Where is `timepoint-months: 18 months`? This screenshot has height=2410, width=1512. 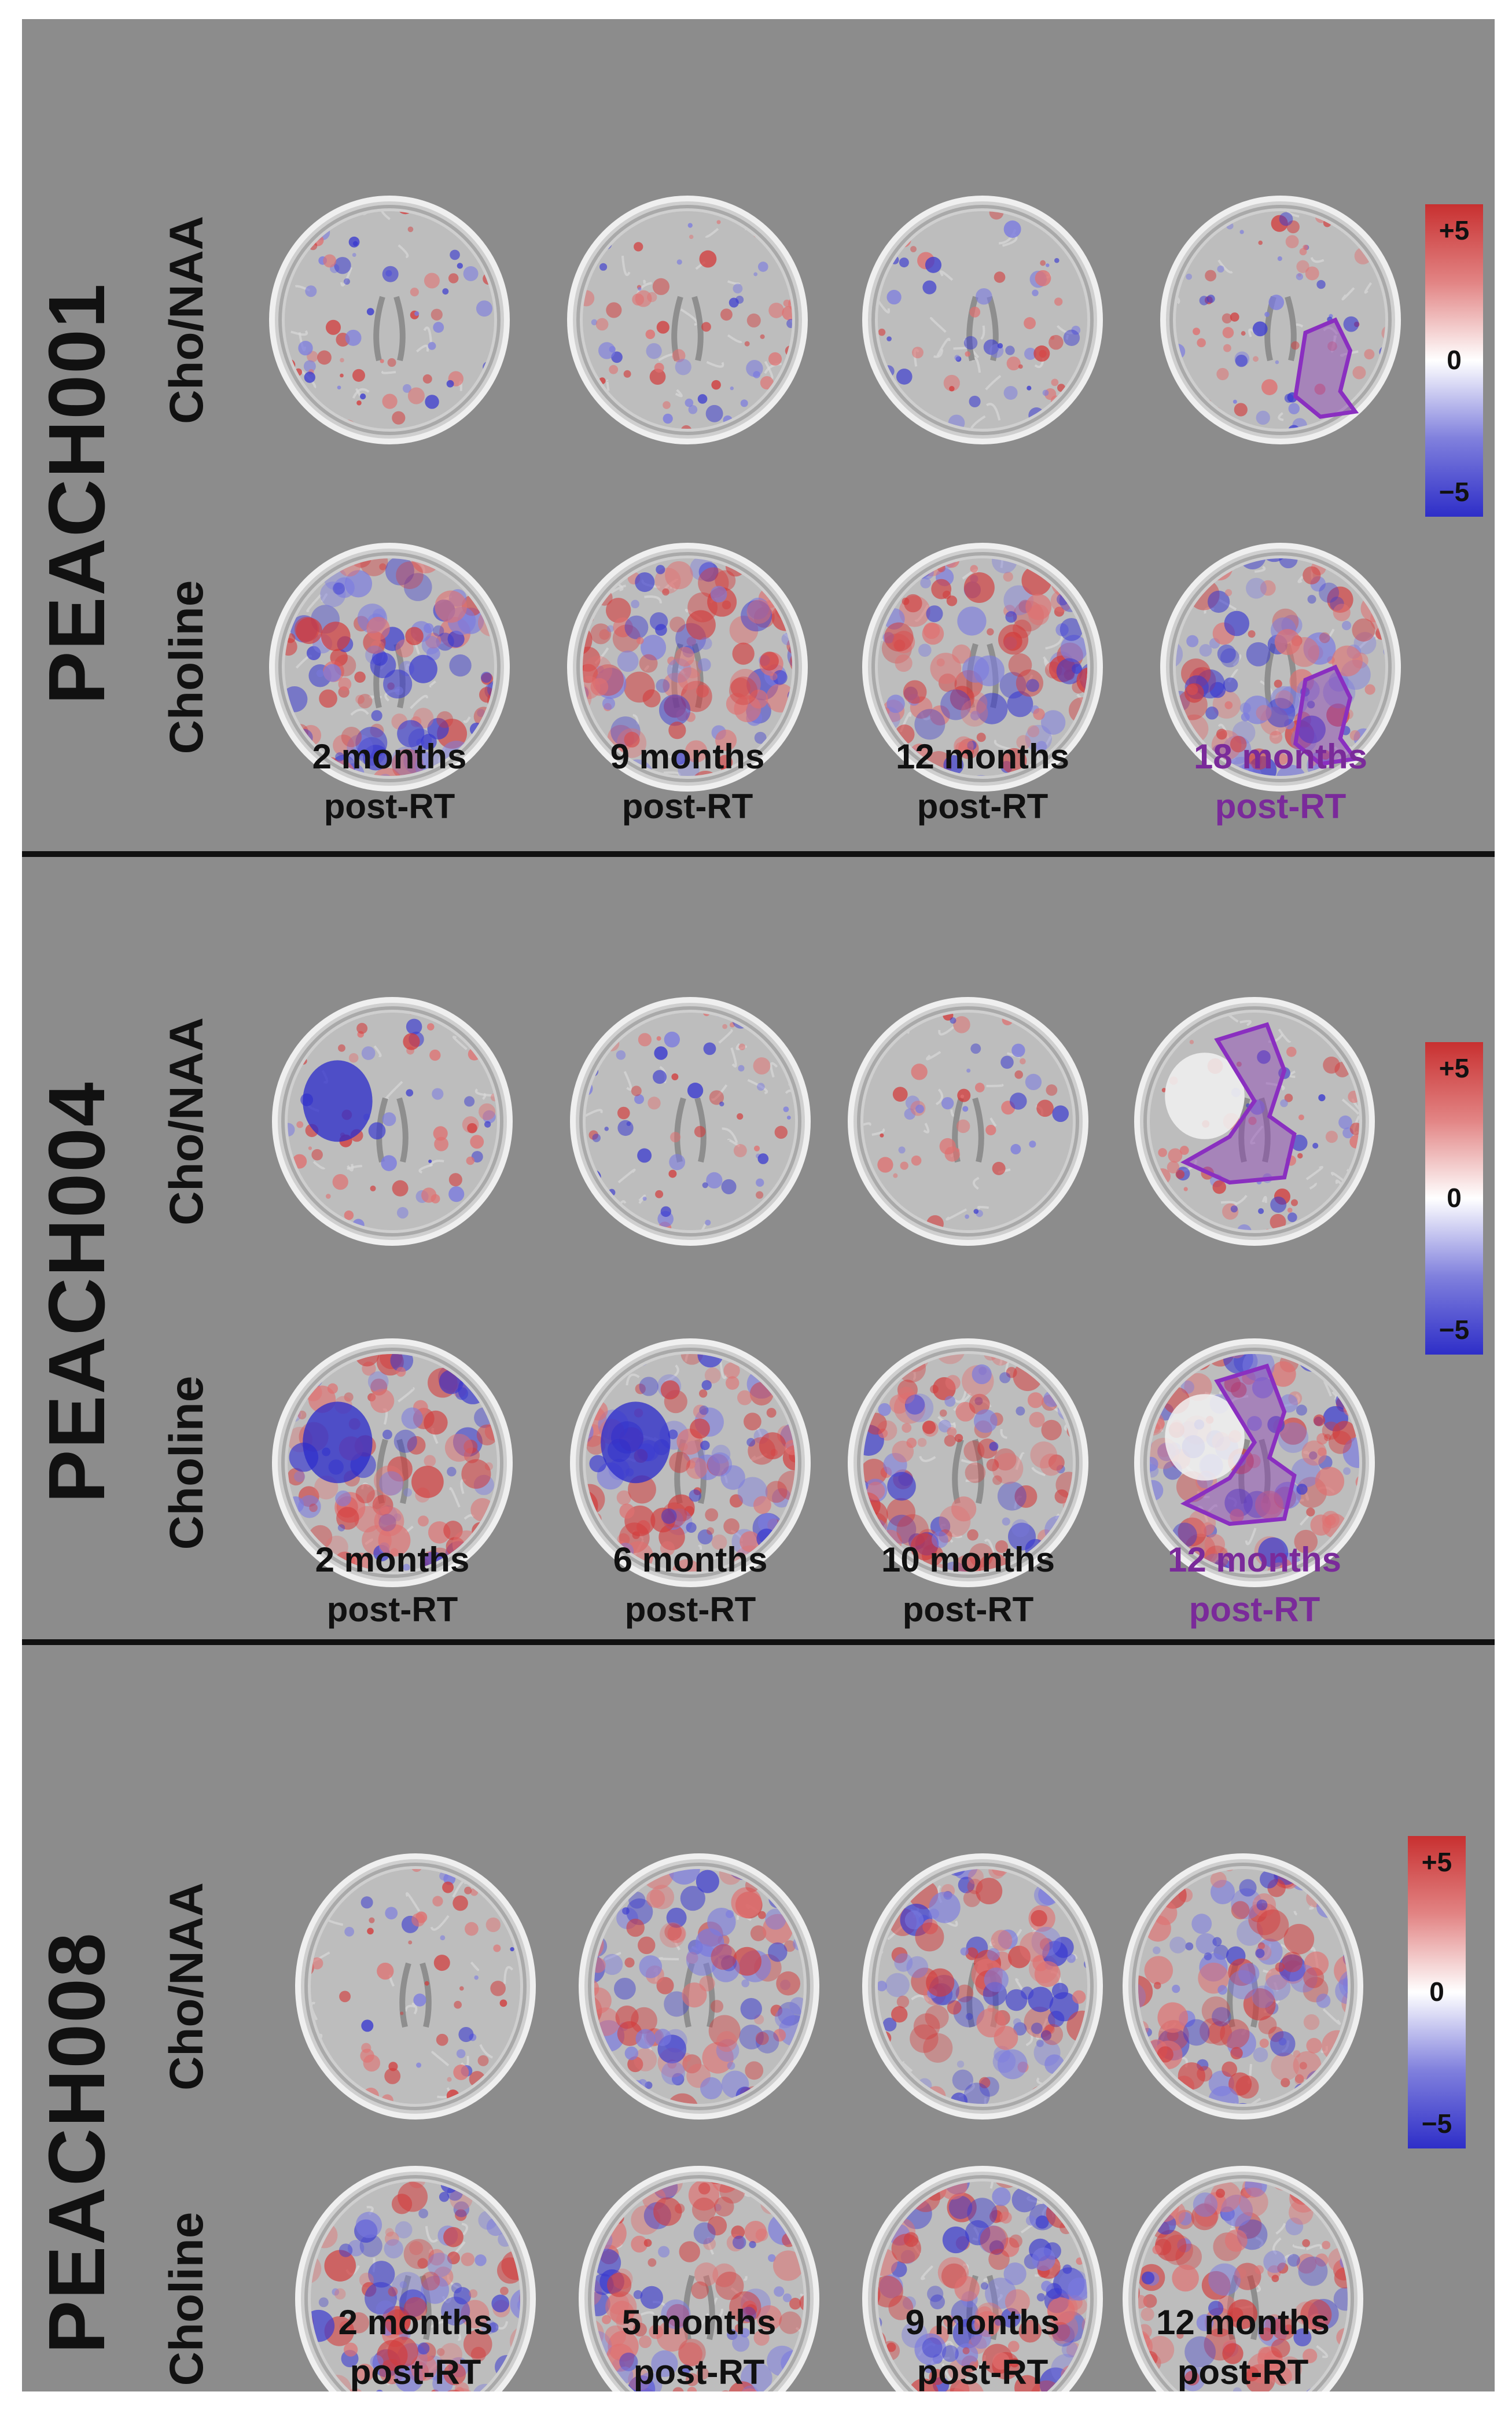 timepoint-months: 18 months is located at coordinates (1280, 757).